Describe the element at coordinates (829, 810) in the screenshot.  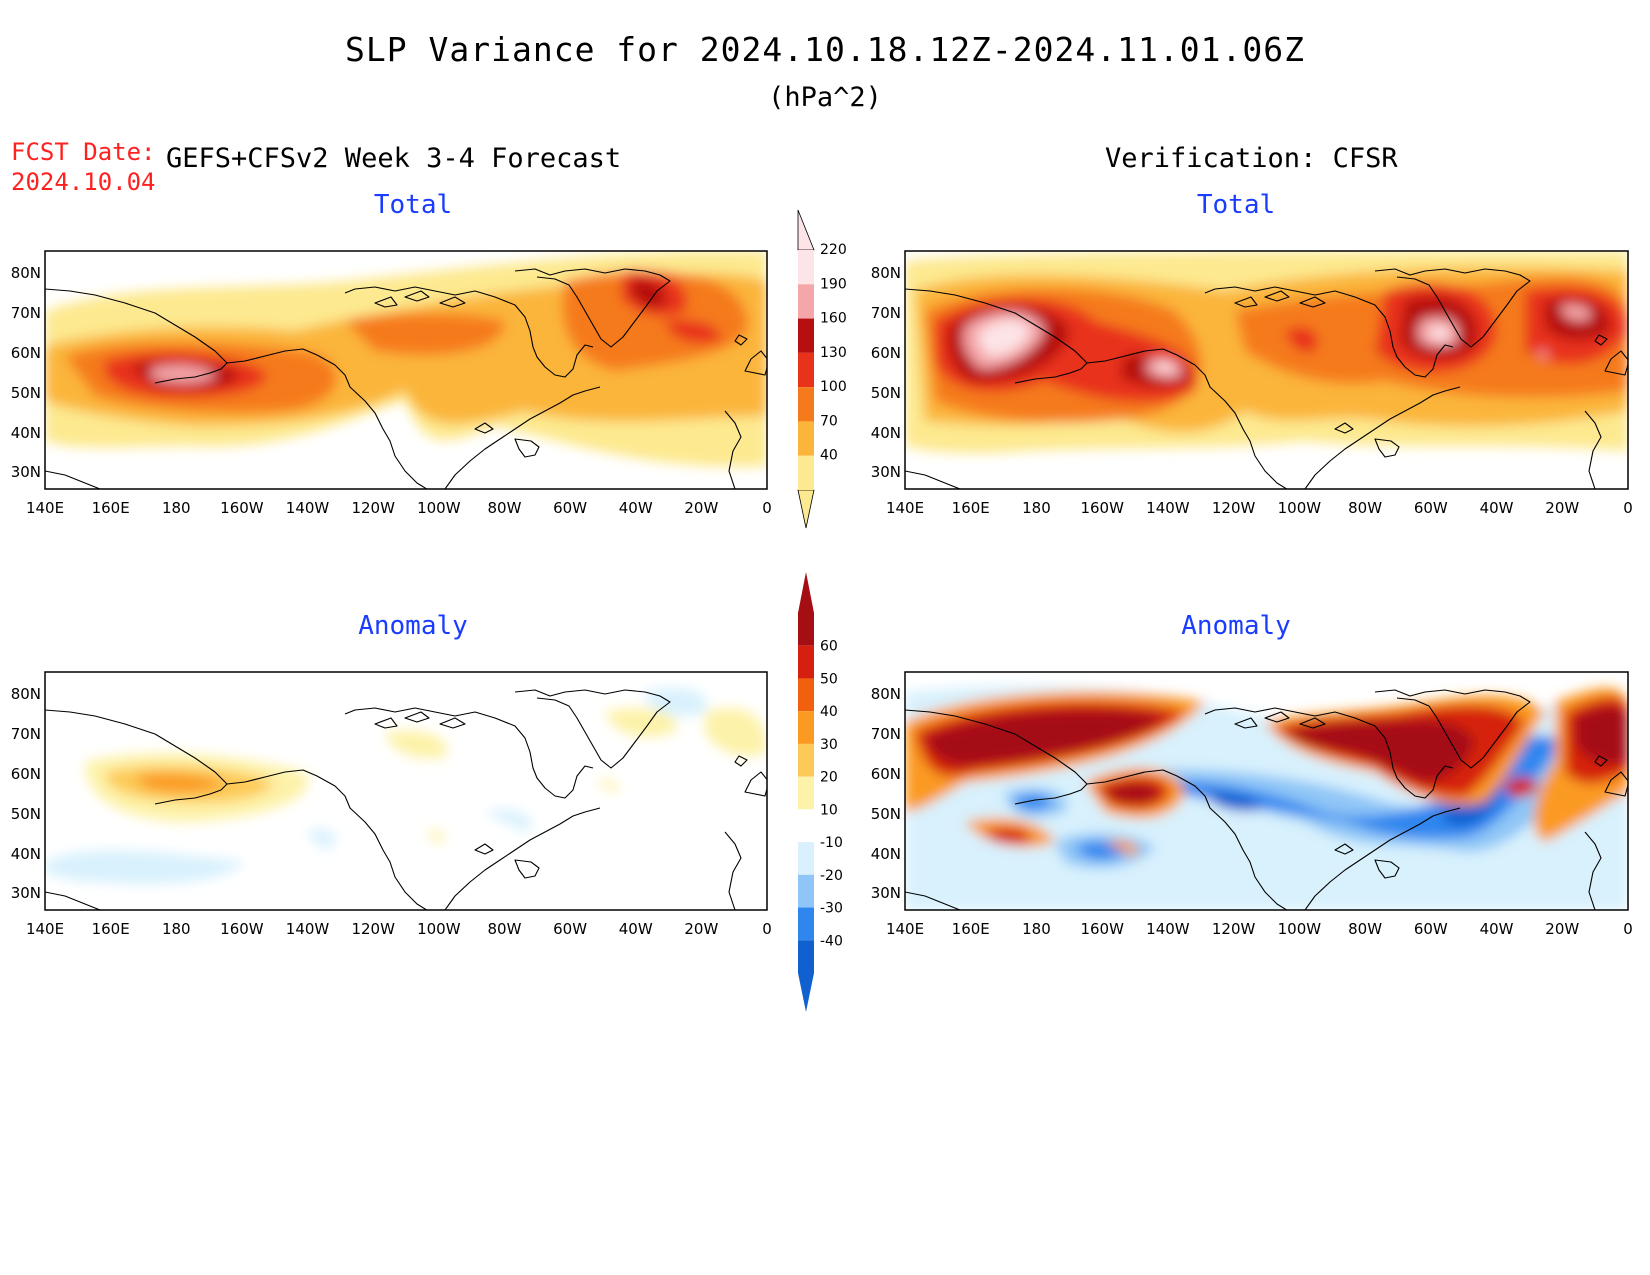
I see `colorbar-anomaly-label: 10` at that location.